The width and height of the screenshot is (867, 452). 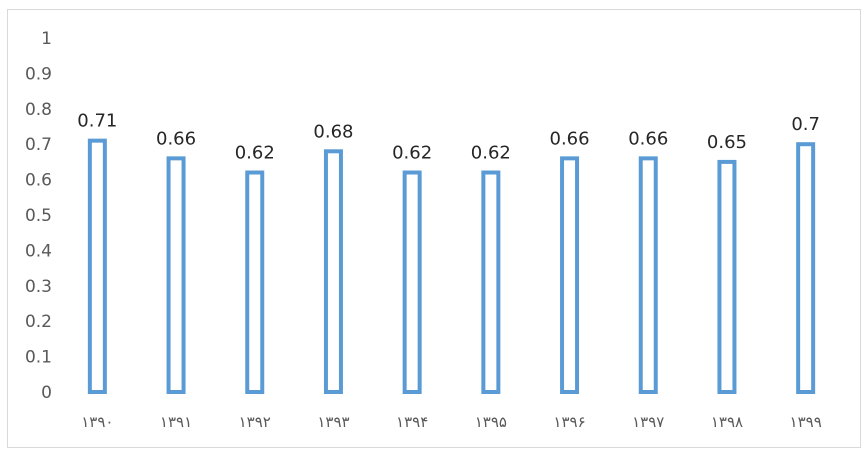 I want to click on data-label: 0.68, so click(x=333, y=131).